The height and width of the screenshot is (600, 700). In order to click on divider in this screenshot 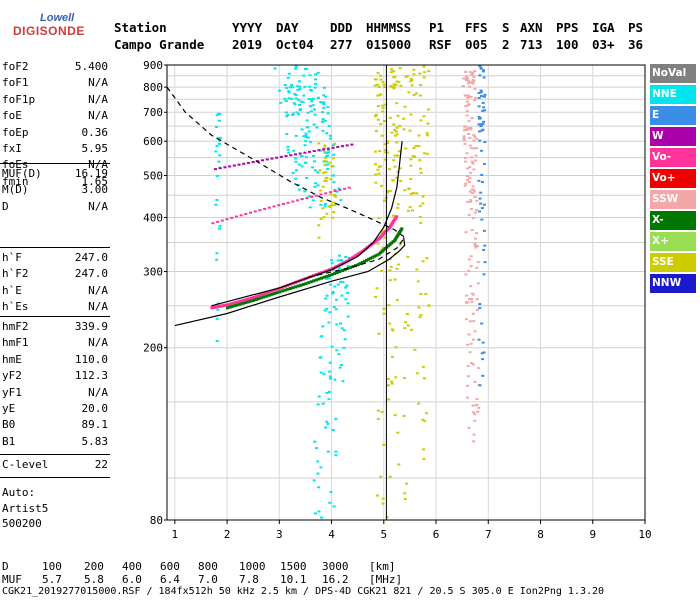, I will do `click(55, 477)`.